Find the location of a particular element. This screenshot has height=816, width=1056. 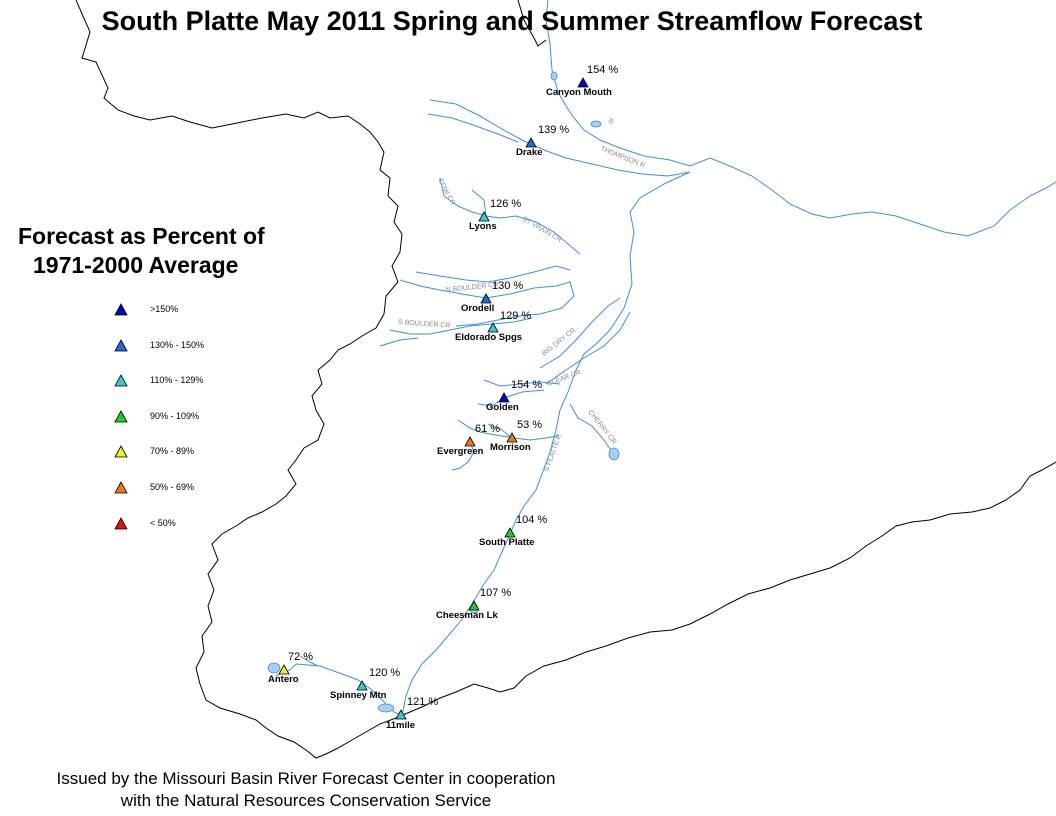

station-percent: 120 % is located at coordinates (384, 673).